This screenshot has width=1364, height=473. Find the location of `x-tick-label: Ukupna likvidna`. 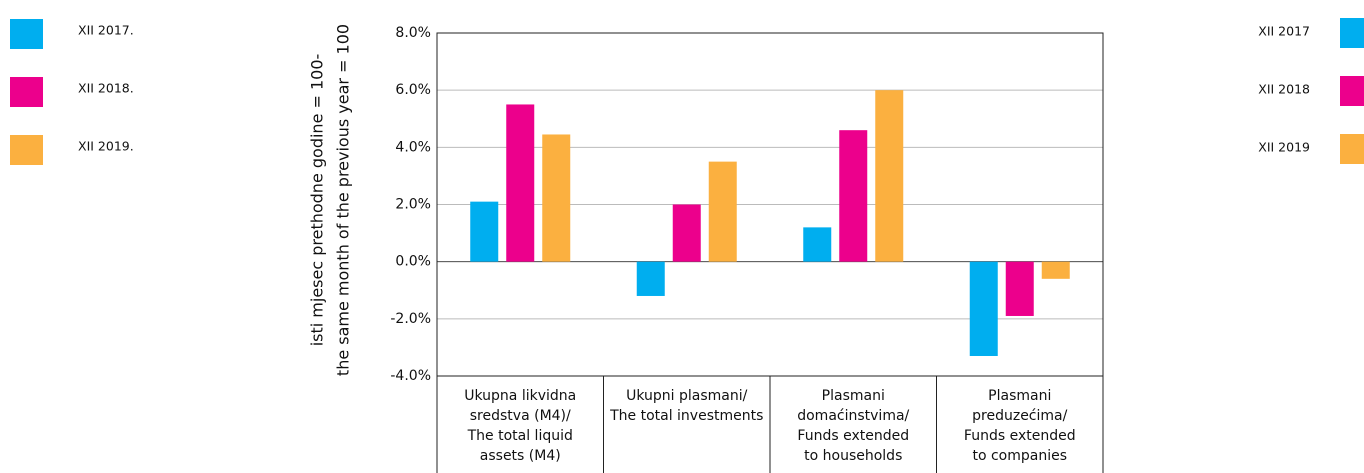

x-tick-label: Ukupna likvidna is located at coordinates (520, 396).